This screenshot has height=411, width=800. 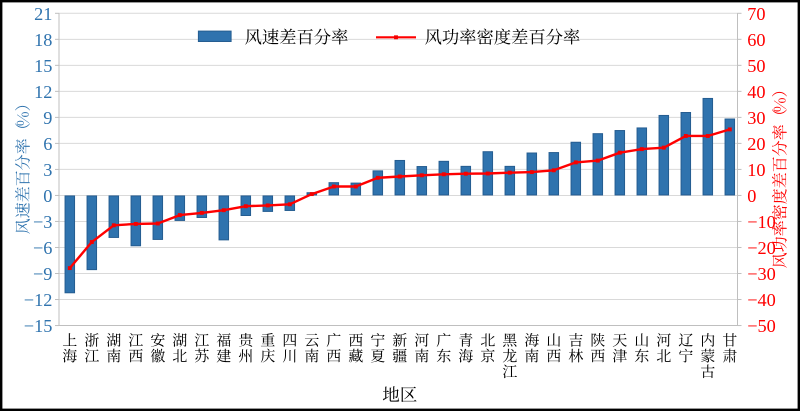 What do you see at coordinates (38, 326) in the screenshot?
I see `svg-text: −15` at bounding box center [38, 326].